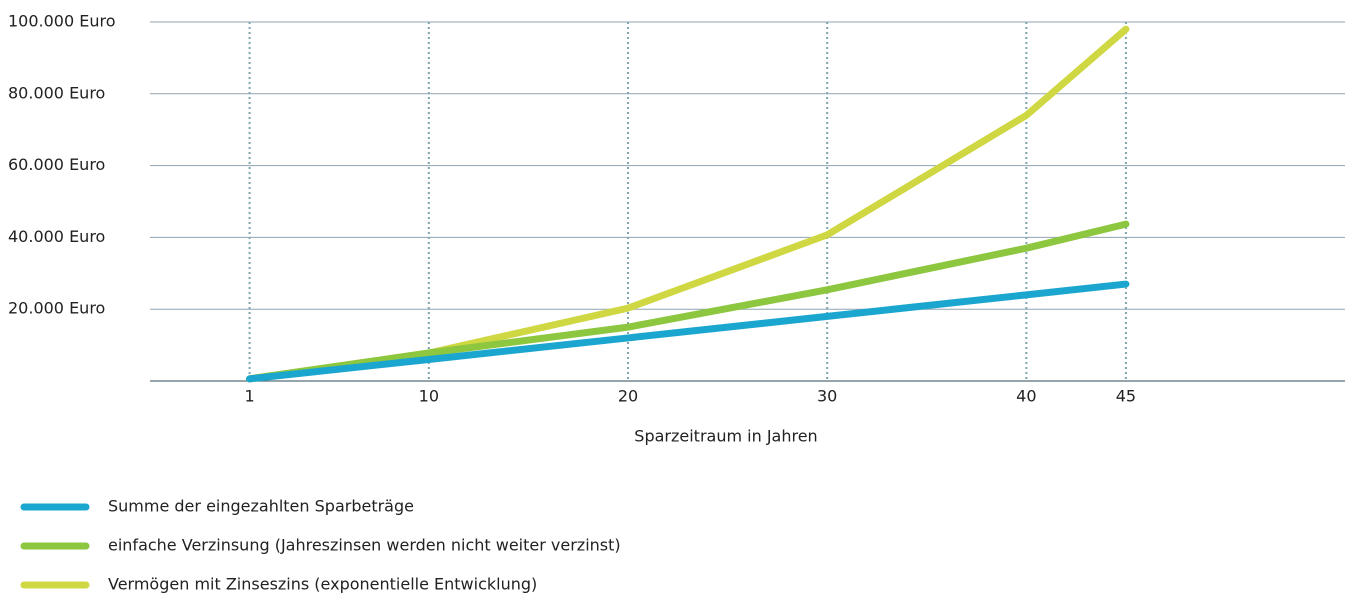  What do you see at coordinates (56, 92) in the screenshot?
I see `y-tick-label: 80.000 Euro` at bounding box center [56, 92].